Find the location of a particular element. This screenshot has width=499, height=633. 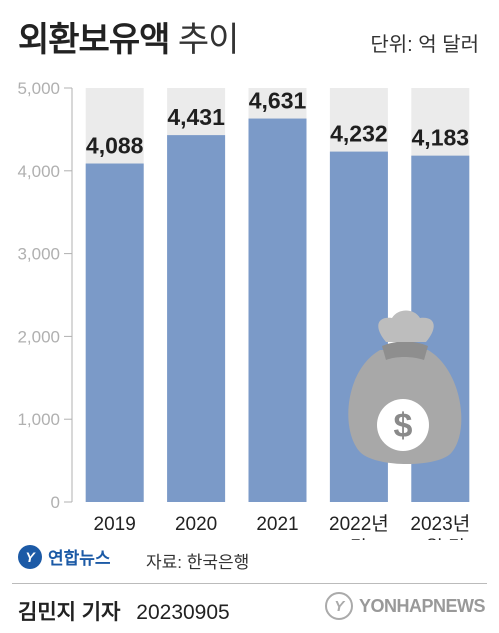

value-labels: 4,088 4,431 4,631 4,232 4,183 is located at coordinates (277, 123).